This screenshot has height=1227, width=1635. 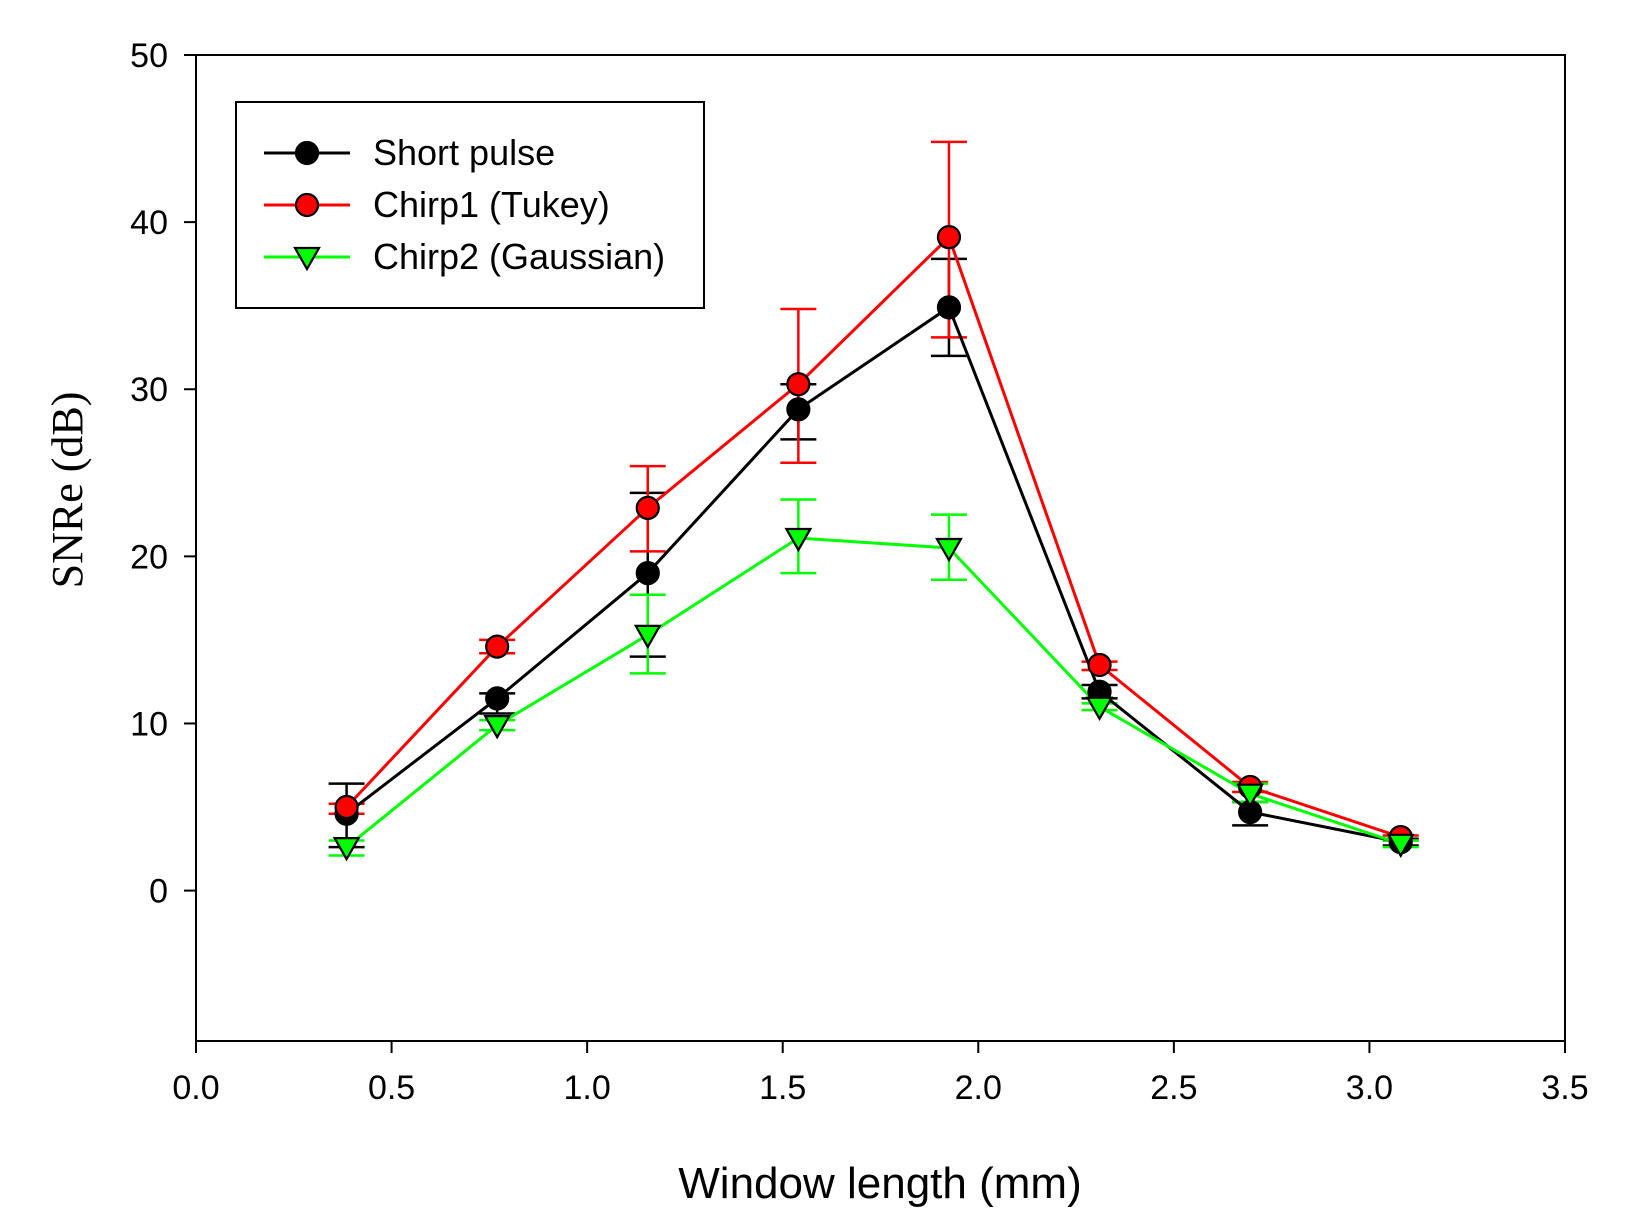 I want to click on y-tick-label: 0, so click(x=158, y=892).